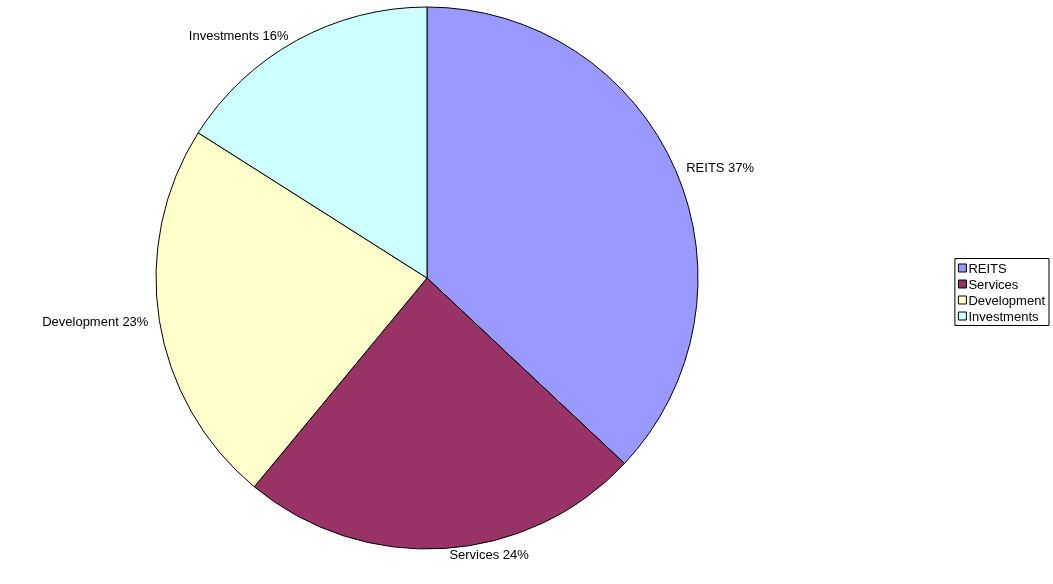 Image resolution: width=1053 pixels, height=584 pixels. Describe the element at coordinates (988, 268) in the screenshot. I see `legend-label: REITS` at that location.